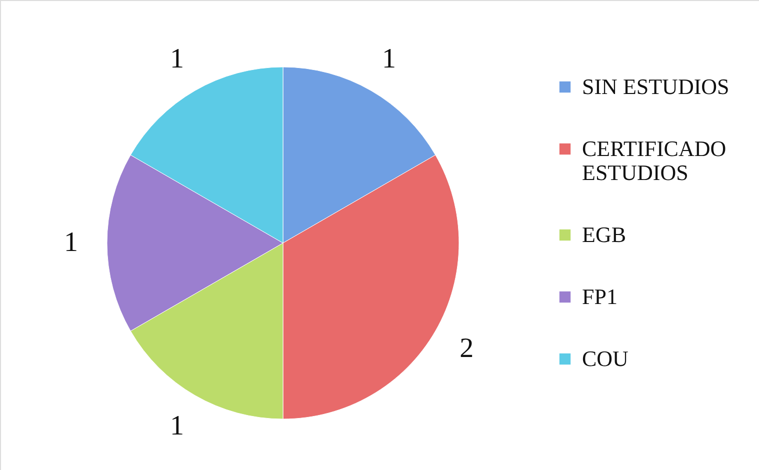 The height and width of the screenshot is (470, 759). Describe the element at coordinates (467, 348) in the screenshot. I see `data-label: 2` at that location.